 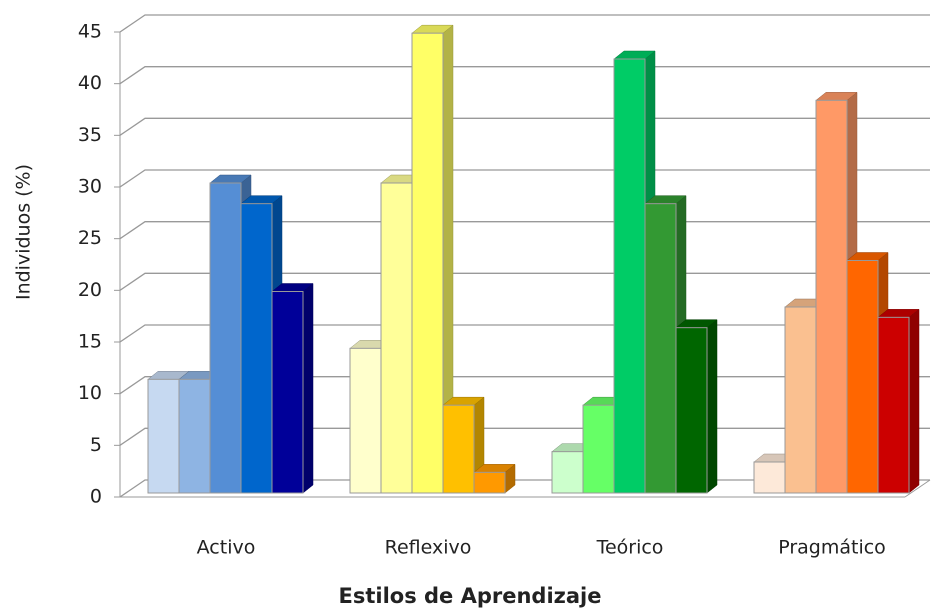 What do you see at coordinates (90, 187) in the screenshot?
I see `y-tick-label: 30` at bounding box center [90, 187].